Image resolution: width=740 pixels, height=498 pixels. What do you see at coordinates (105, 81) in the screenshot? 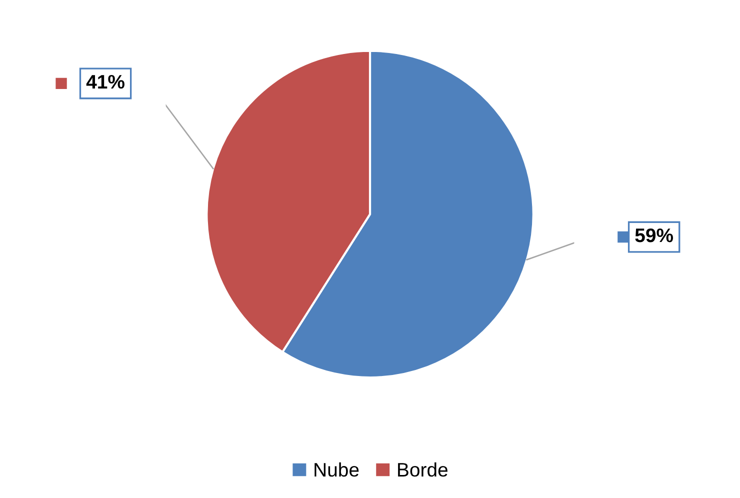
I see `data-label: 41%` at bounding box center [105, 81].